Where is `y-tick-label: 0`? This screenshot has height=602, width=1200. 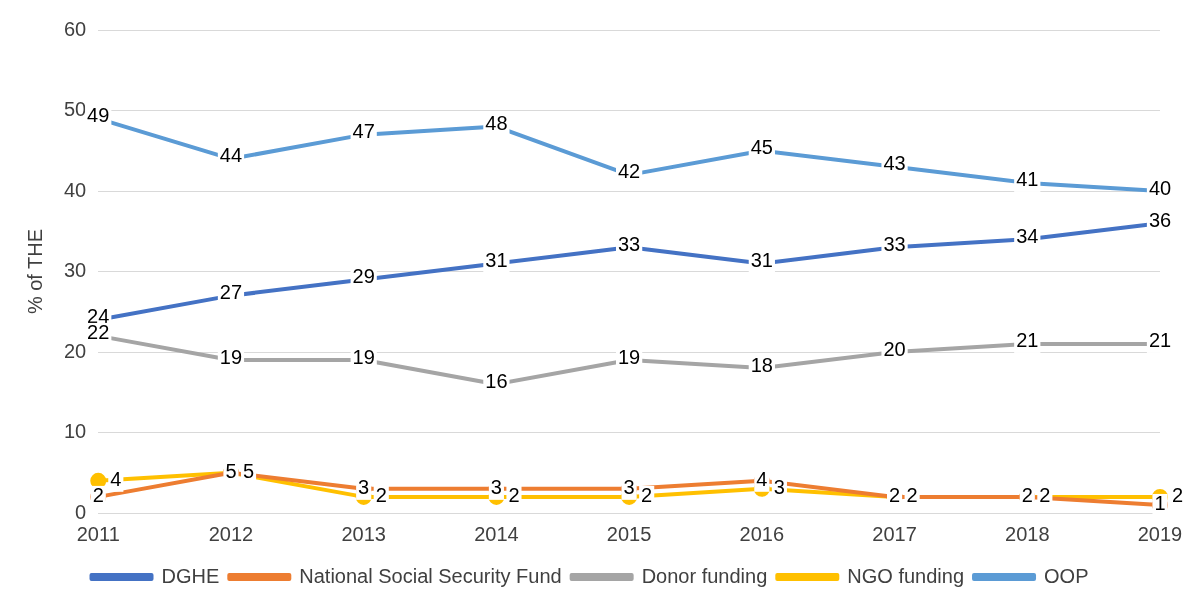 y-tick-label: 0 is located at coordinates (81, 511).